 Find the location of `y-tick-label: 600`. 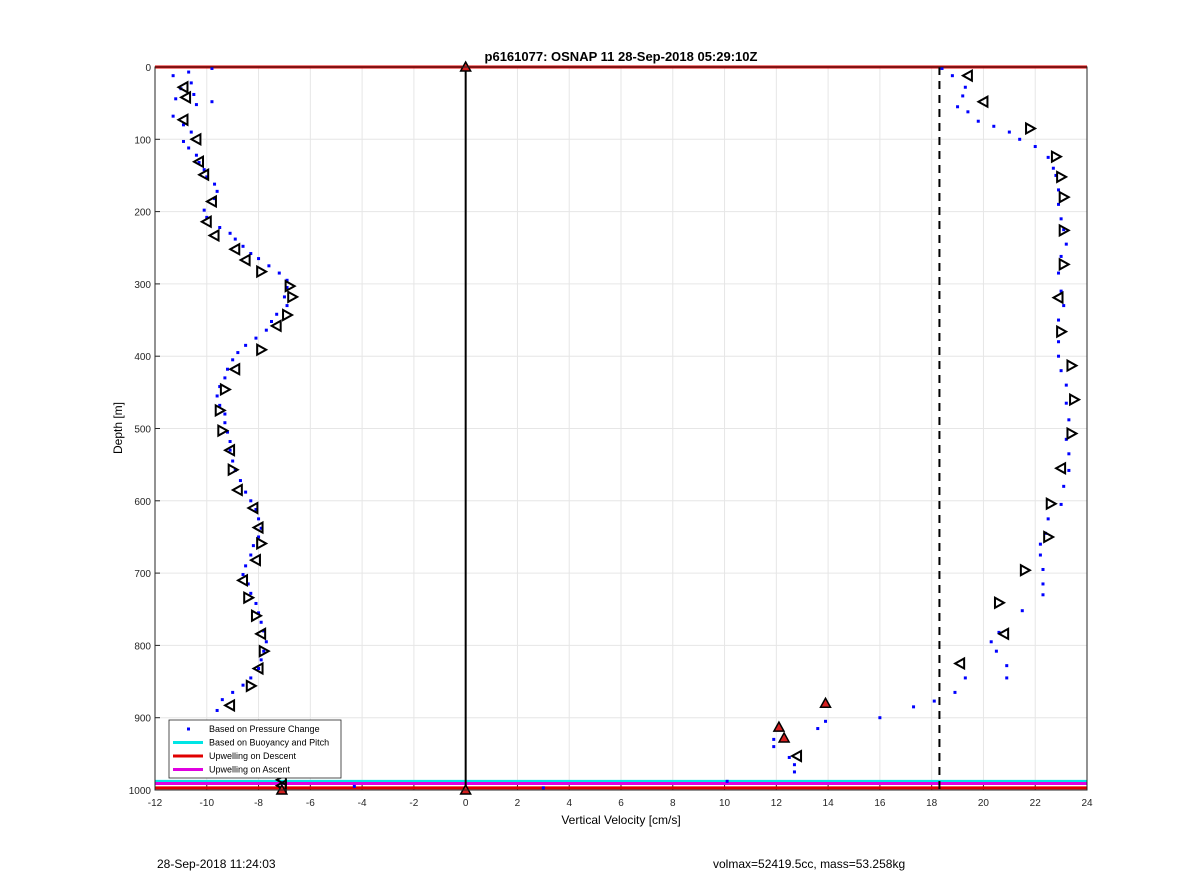

y-tick-label: 600 is located at coordinates (142, 502).